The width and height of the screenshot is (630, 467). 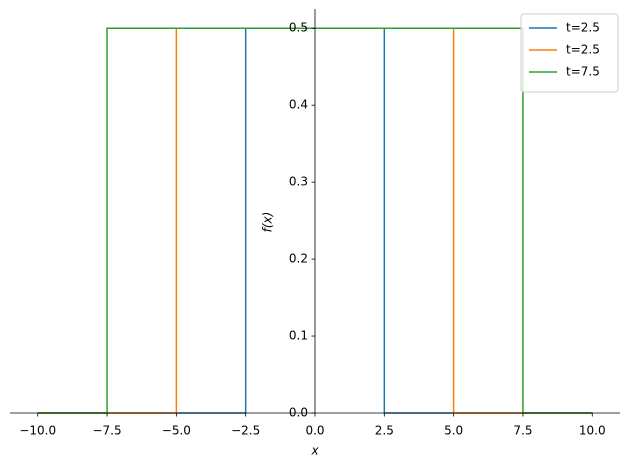 I want to click on x-tick-label: −2.5, so click(x=245, y=431).